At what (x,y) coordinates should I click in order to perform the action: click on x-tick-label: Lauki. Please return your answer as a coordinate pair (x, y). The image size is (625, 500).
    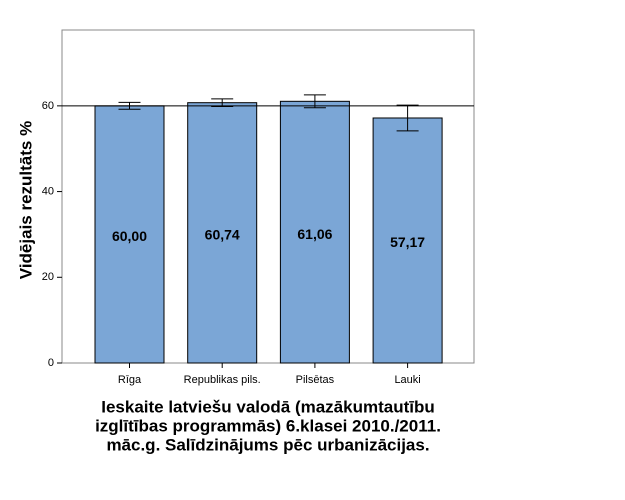
    Looking at the image, I should click on (407, 380).